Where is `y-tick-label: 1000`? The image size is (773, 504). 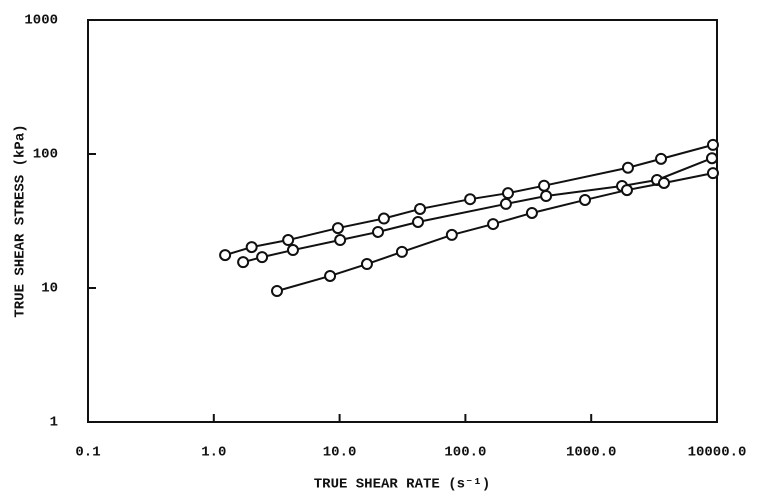
y-tick-label: 1000 is located at coordinates (41, 21).